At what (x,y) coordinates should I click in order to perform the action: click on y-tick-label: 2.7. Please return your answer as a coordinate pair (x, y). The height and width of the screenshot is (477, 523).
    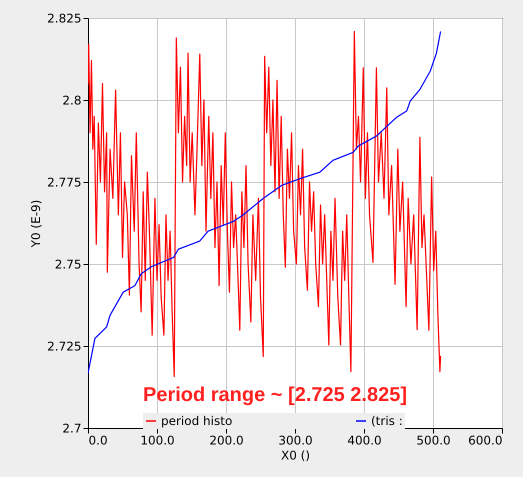
    Looking at the image, I should click on (72, 429).